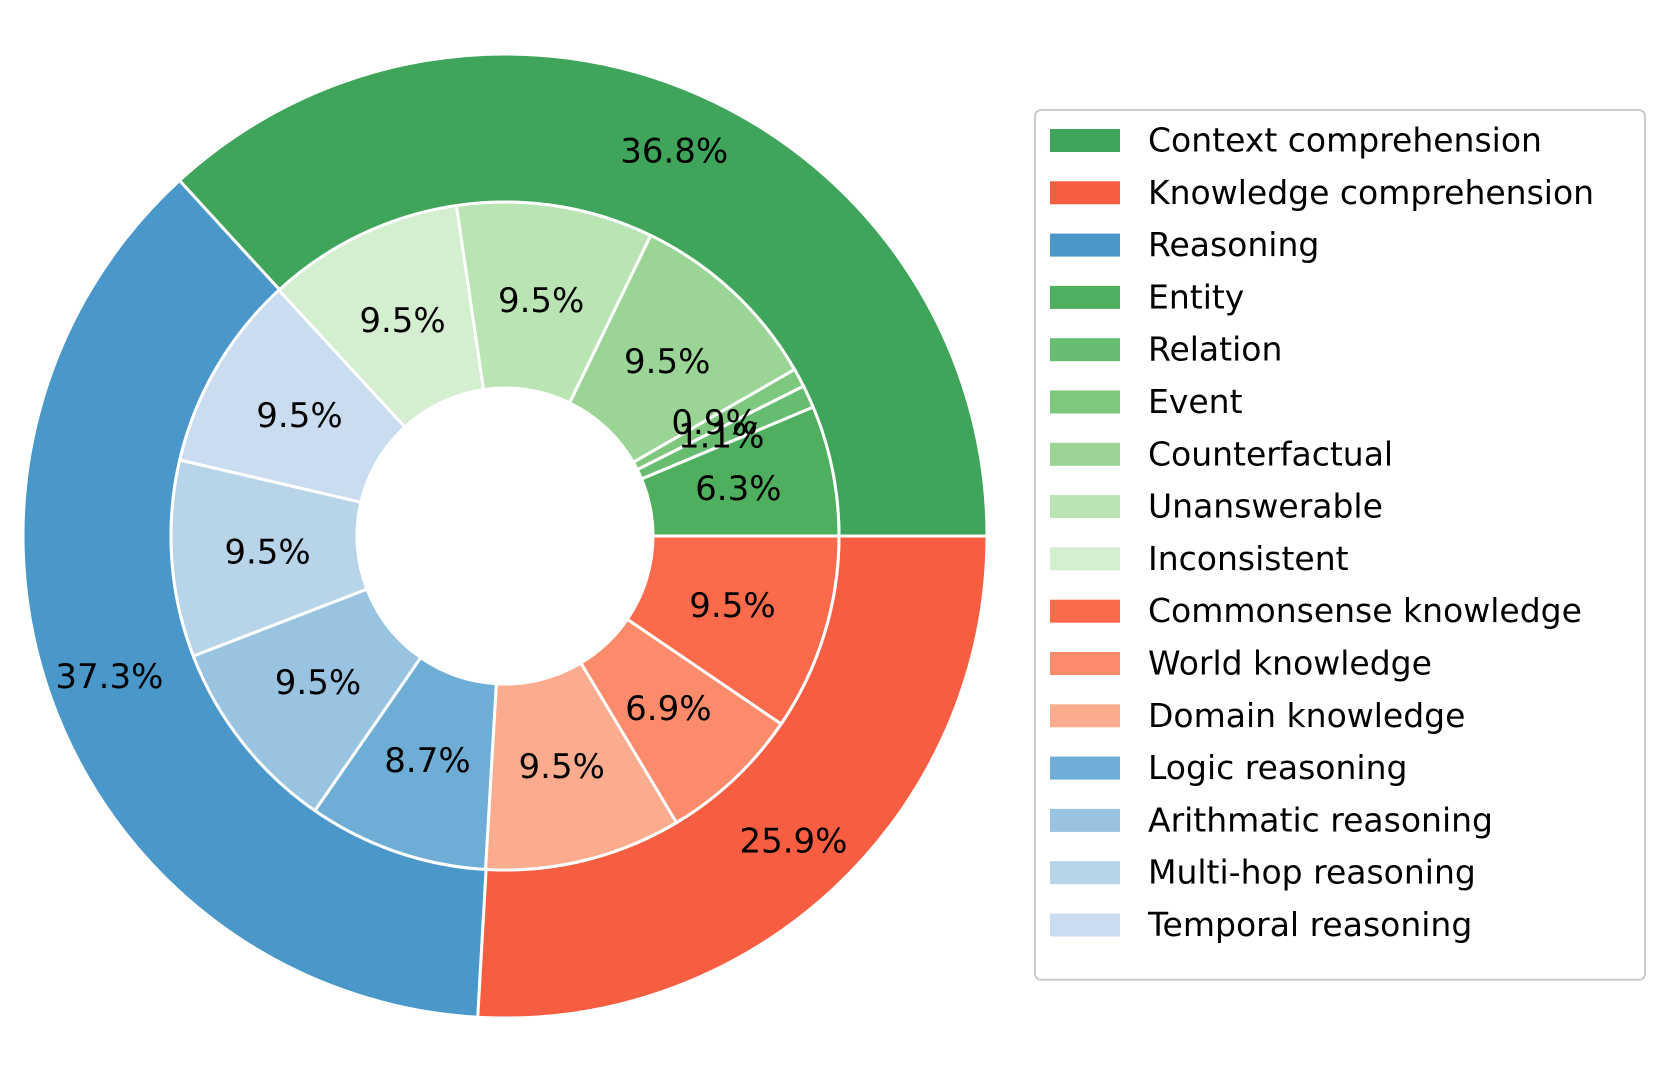 Image resolution: width=1660 pixels, height=1066 pixels. I want to click on legend-swatch-commonsense-knowledge, so click(1085, 611).